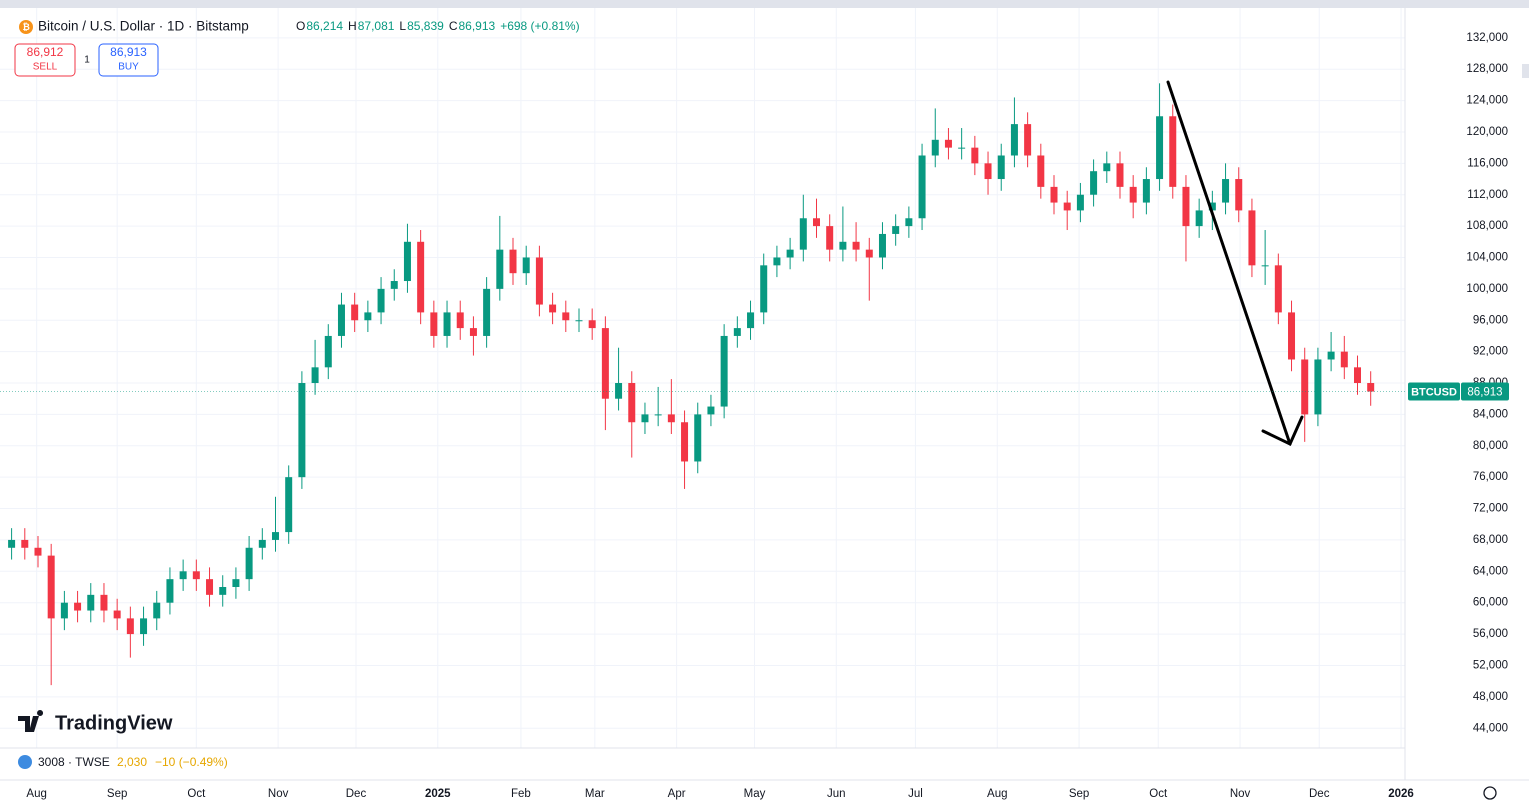 The image size is (1529, 811). Describe the element at coordinates (117, 794) in the screenshot. I see `x-tick-label: Sep` at that location.